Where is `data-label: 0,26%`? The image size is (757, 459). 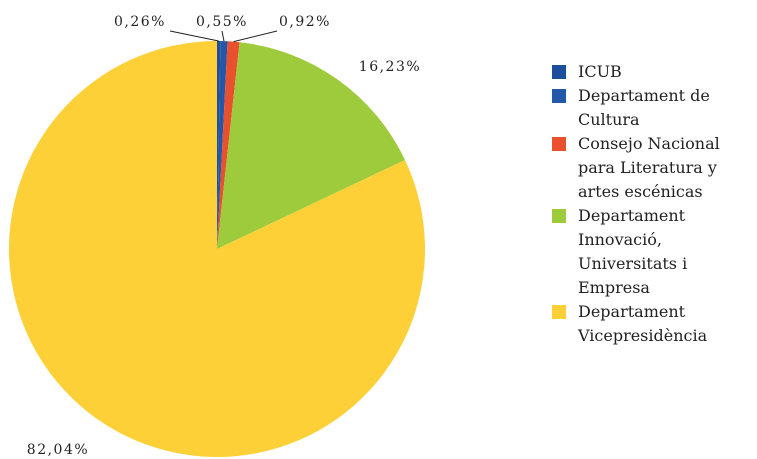 data-label: 0,26% is located at coordinates (140, 22).